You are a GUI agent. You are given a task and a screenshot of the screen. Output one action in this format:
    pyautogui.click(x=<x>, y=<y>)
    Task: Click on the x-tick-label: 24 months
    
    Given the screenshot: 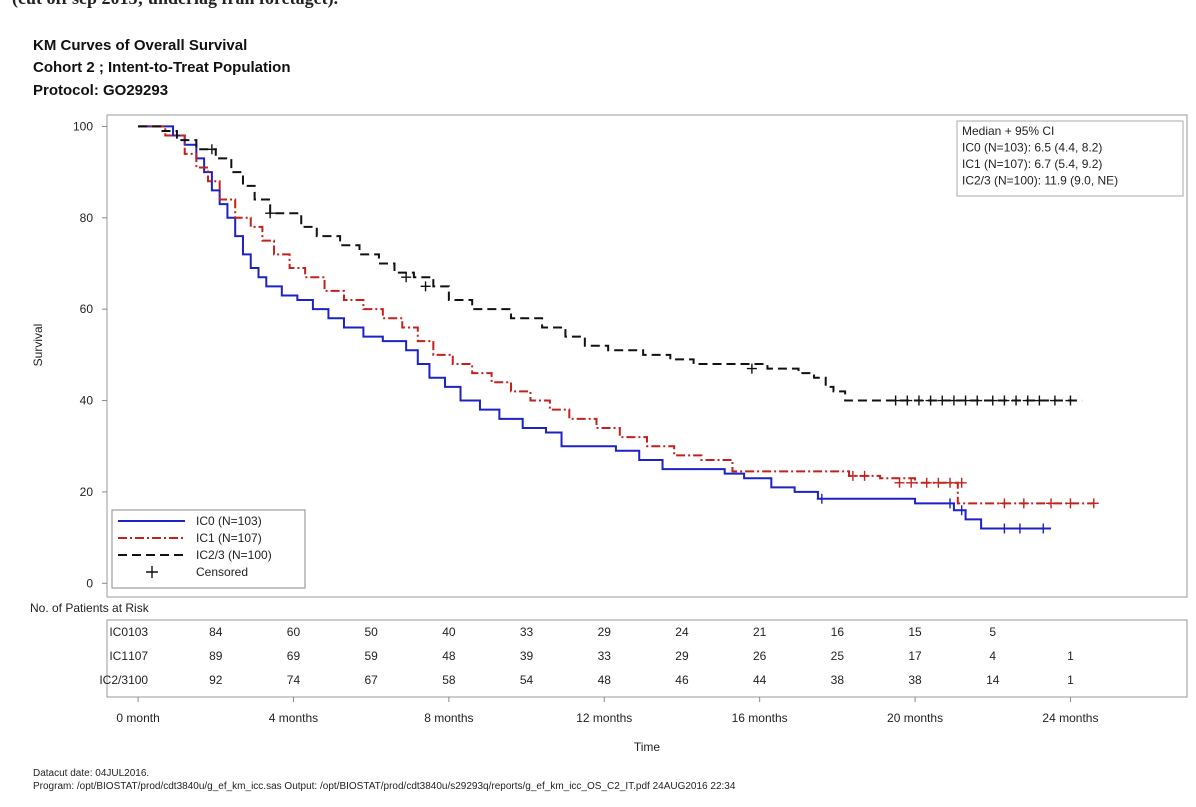 What is the action you would take?
    pyautogui.click(x=1070, y=718)
    